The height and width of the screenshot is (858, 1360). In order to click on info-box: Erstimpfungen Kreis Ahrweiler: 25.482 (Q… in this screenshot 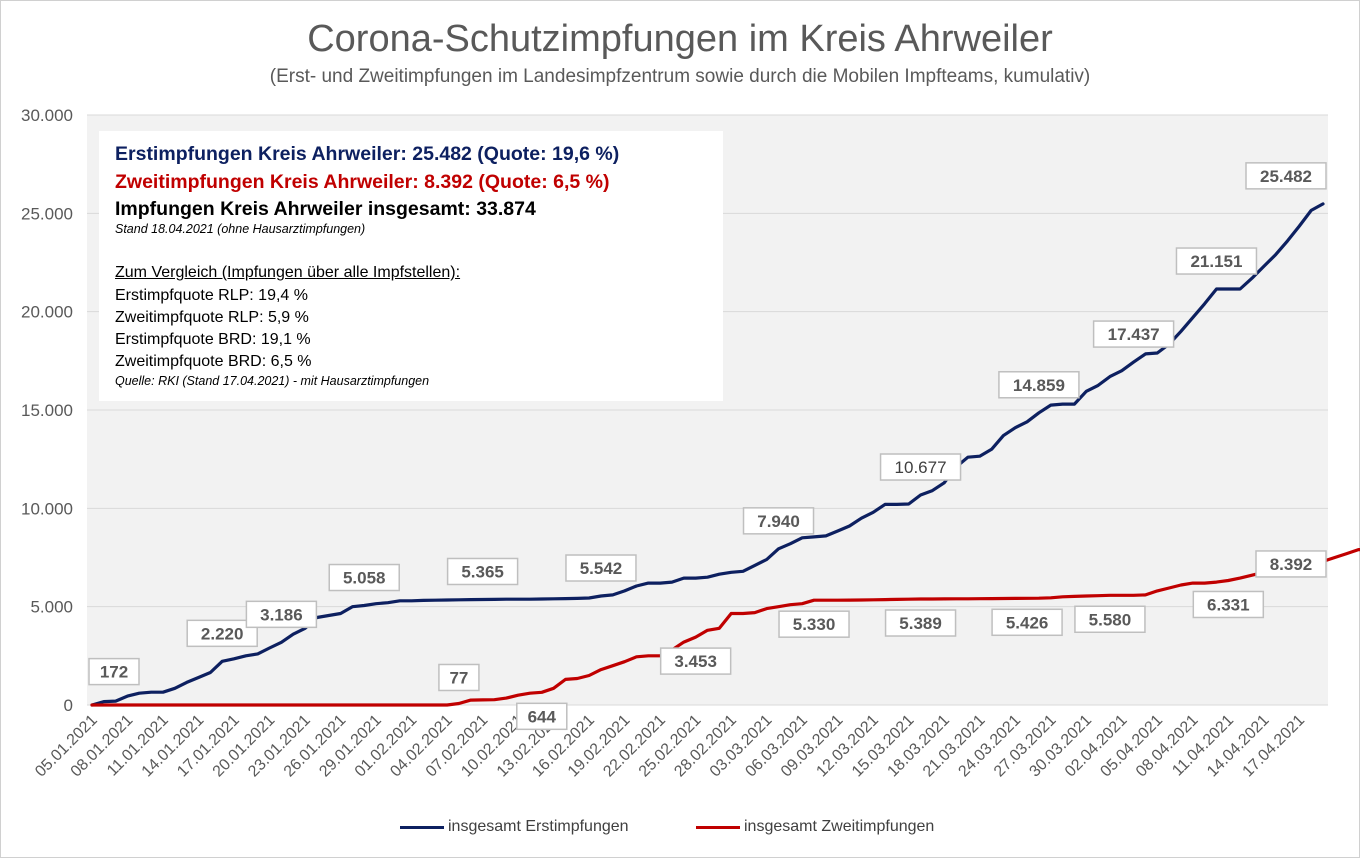, I will do `click(411, 266)`.